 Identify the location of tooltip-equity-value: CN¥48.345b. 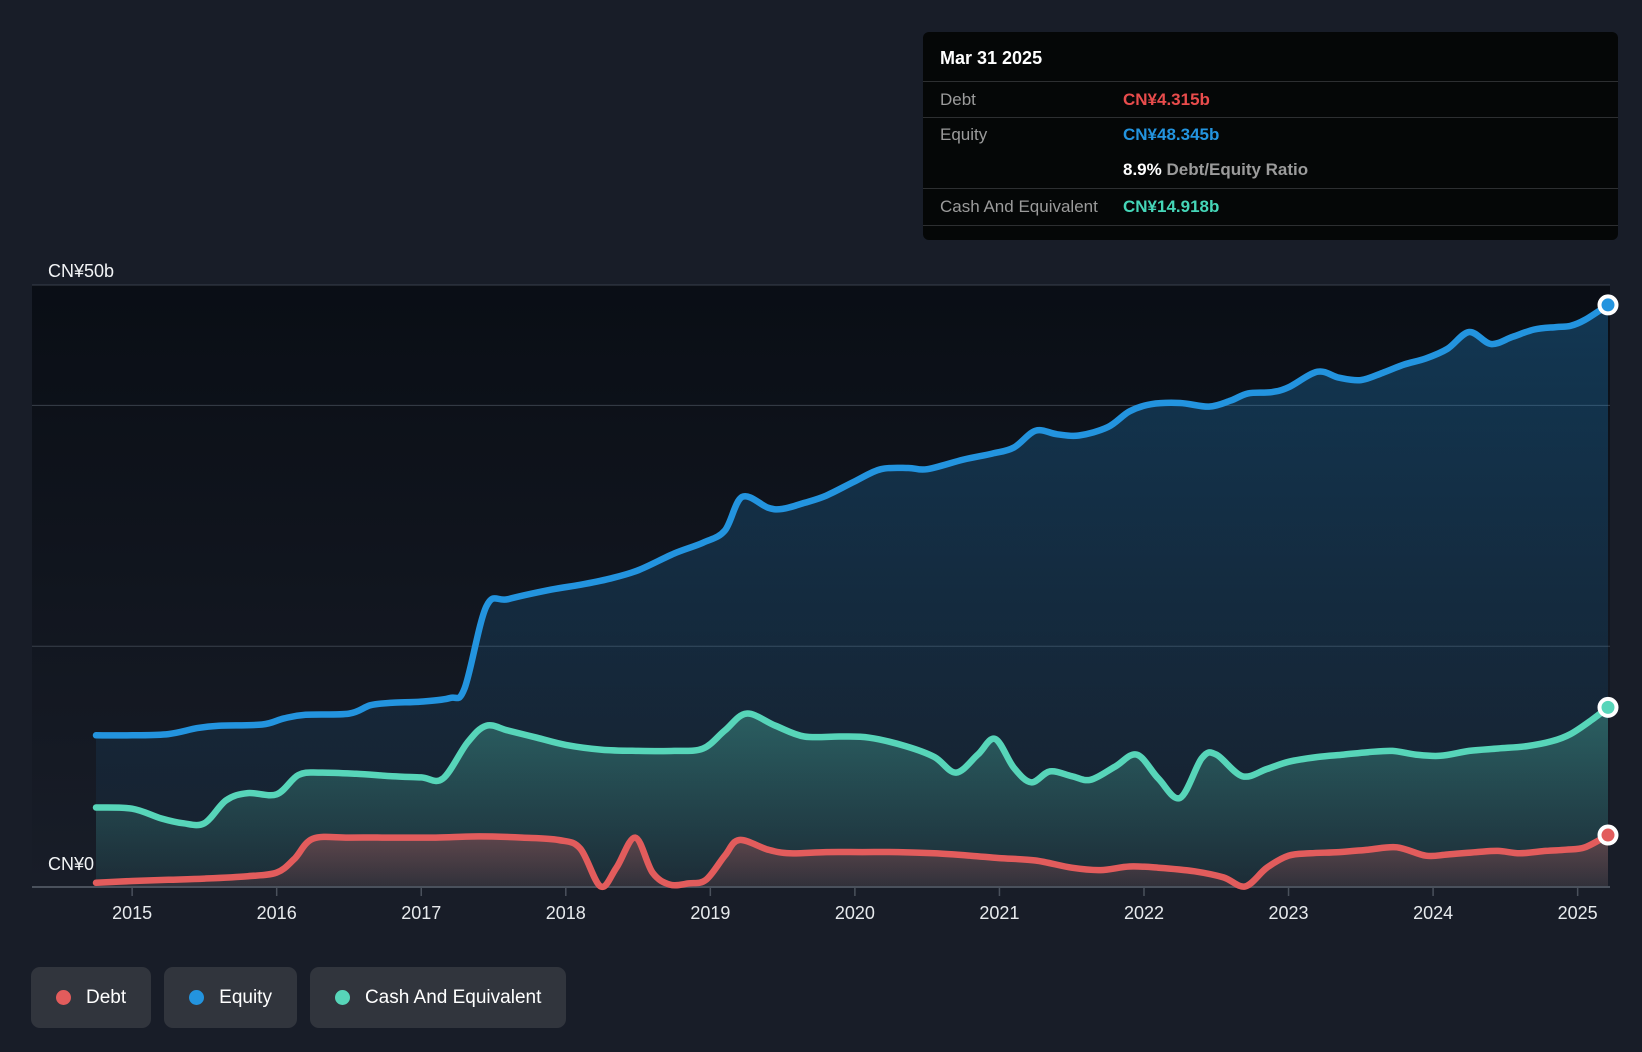
(1171, 134).